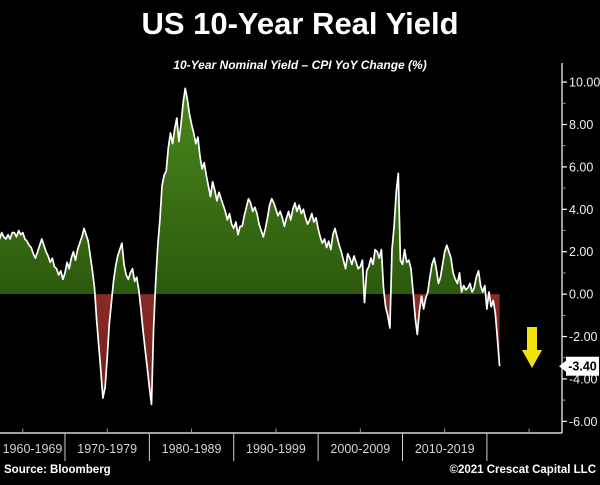 The width and height of the screenshot is (600, 485). What do you see at coordinates (192, 449) in the screenshot?
I see `x-decade-label: 1980-1989` at bounding box center [192, 449].